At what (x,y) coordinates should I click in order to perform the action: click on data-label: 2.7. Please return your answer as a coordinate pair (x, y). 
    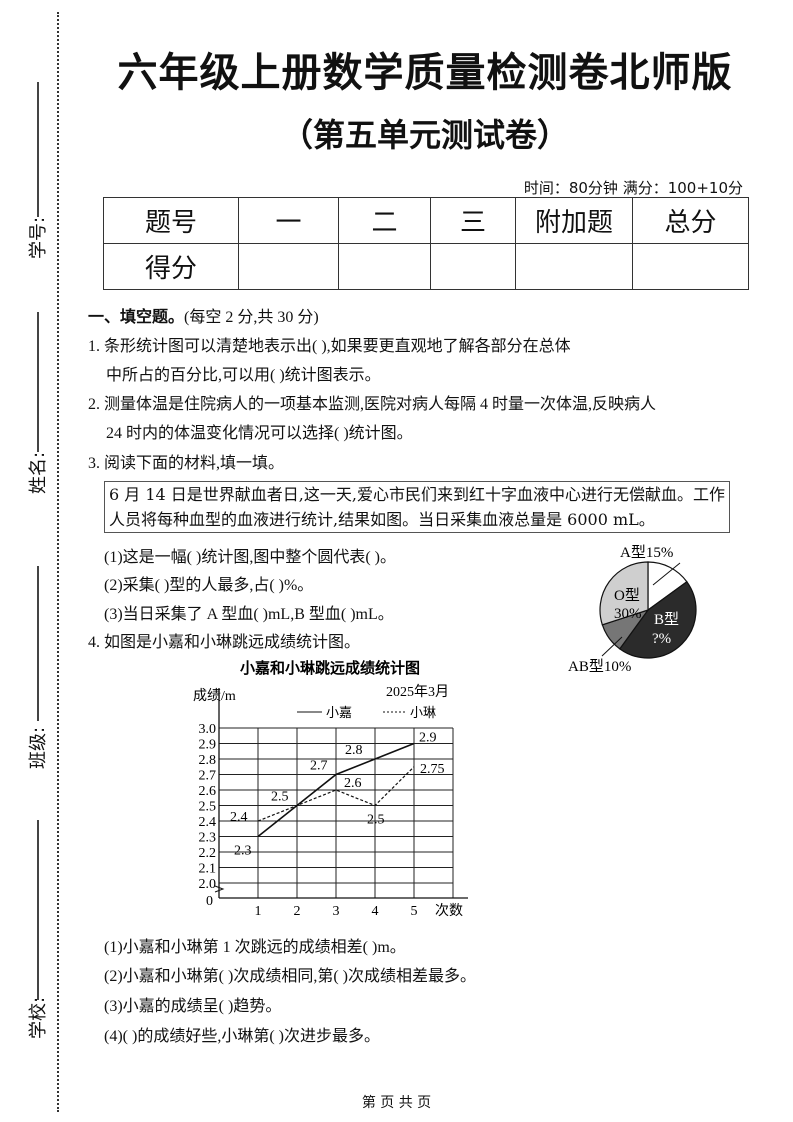
    Looking at the image, I should click on (319, 766).